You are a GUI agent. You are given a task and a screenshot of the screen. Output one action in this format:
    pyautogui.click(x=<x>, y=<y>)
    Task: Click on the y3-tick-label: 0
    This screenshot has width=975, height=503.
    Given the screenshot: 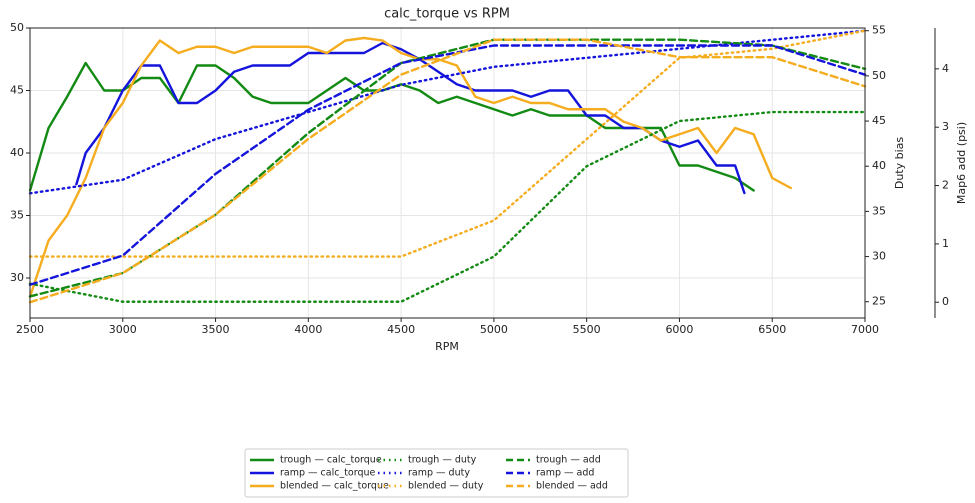 What is the action you would take?
    pyautogui.click(x=945, y=301)
    